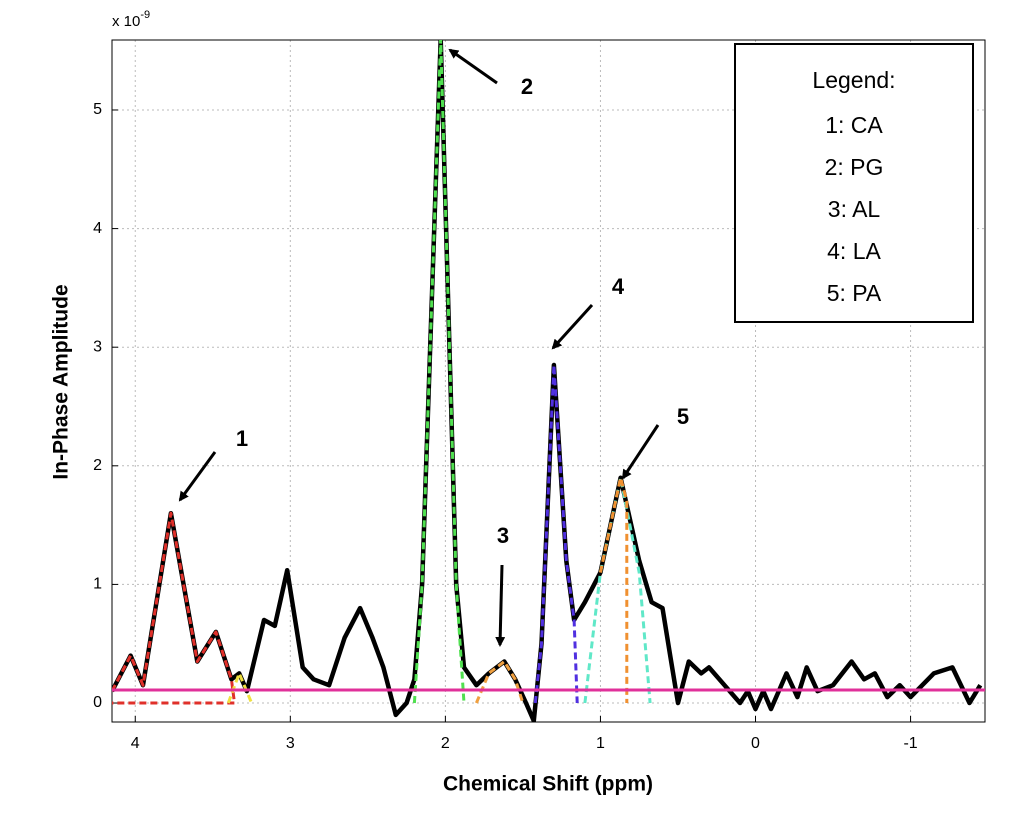 The image size is (1023, 816). Describe the element at coordinates (97, 228) in the screenshot. I see `y-tick-label: 4` at that location.